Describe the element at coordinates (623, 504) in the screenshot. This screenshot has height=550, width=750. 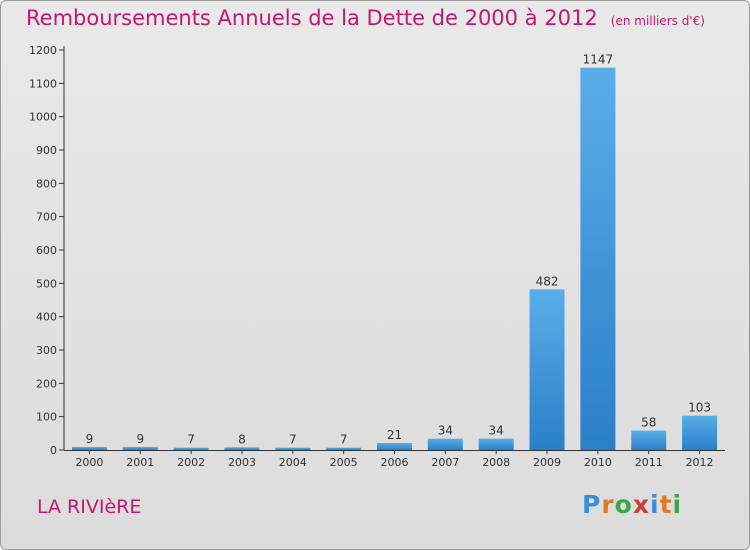
I see `logo-letter: o` at that location.